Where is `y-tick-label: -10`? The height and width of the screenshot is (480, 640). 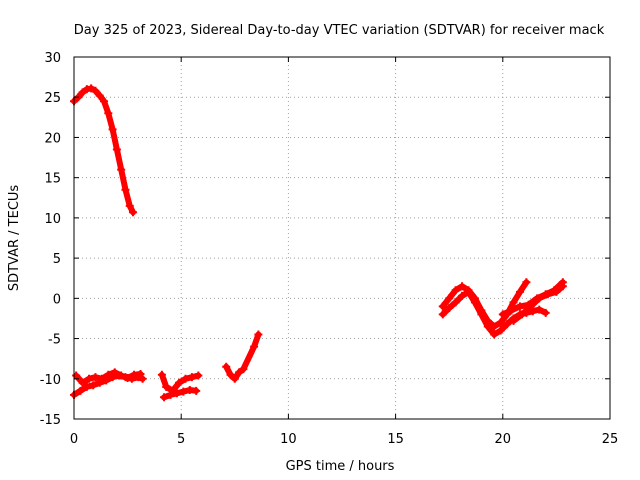
y-tick-label: -10 is located at coordinates (50, 380).